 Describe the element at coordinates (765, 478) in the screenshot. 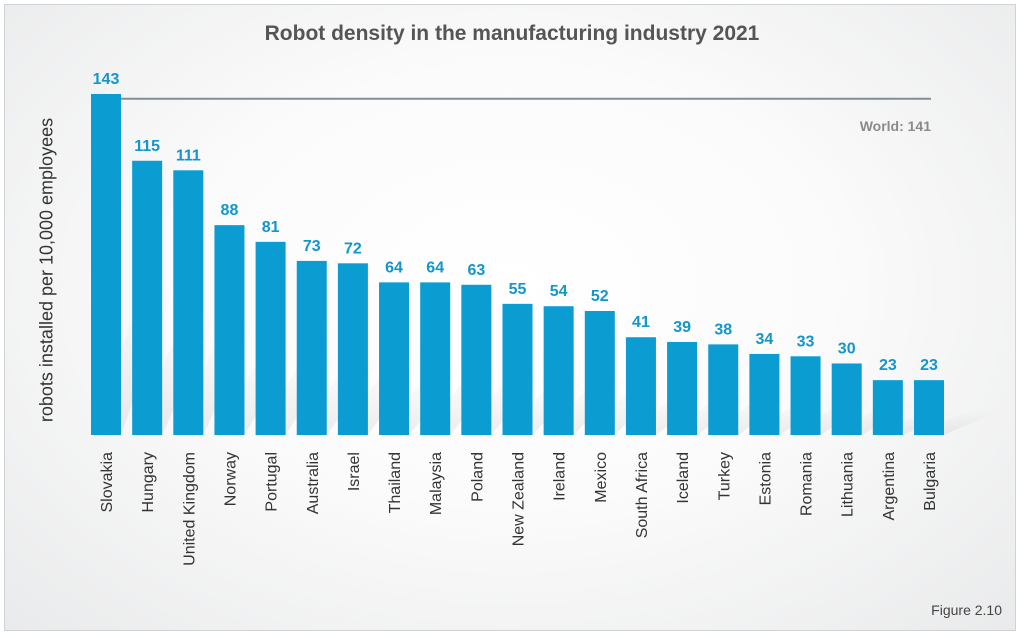

I see `category-label-estonia: Estonia` at that location.